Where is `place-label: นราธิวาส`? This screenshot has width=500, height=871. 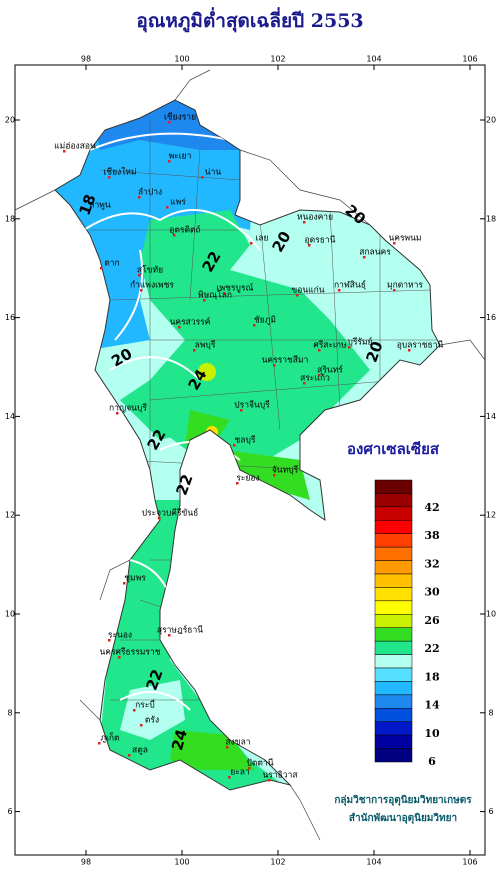 place-label: นราธิวาส is located at coordinates (280, 776).